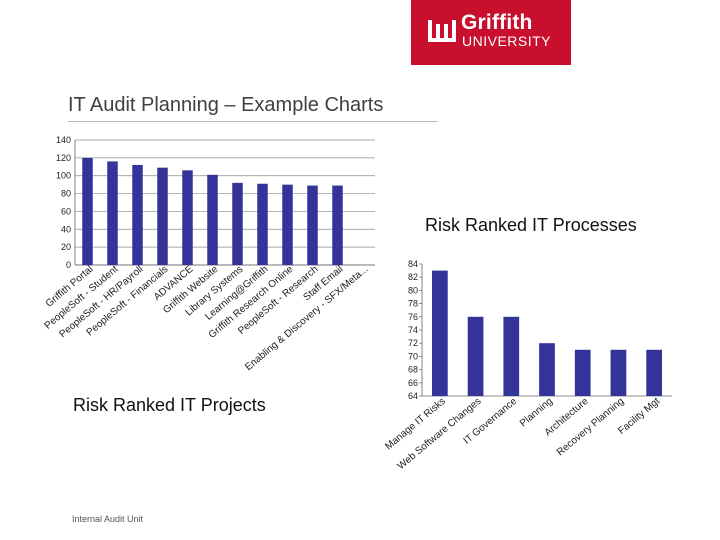  What do you see at coordinates (413, 356) in the screenshot?
I see `y-tick-label: 70` at bounding box center [413, 356].